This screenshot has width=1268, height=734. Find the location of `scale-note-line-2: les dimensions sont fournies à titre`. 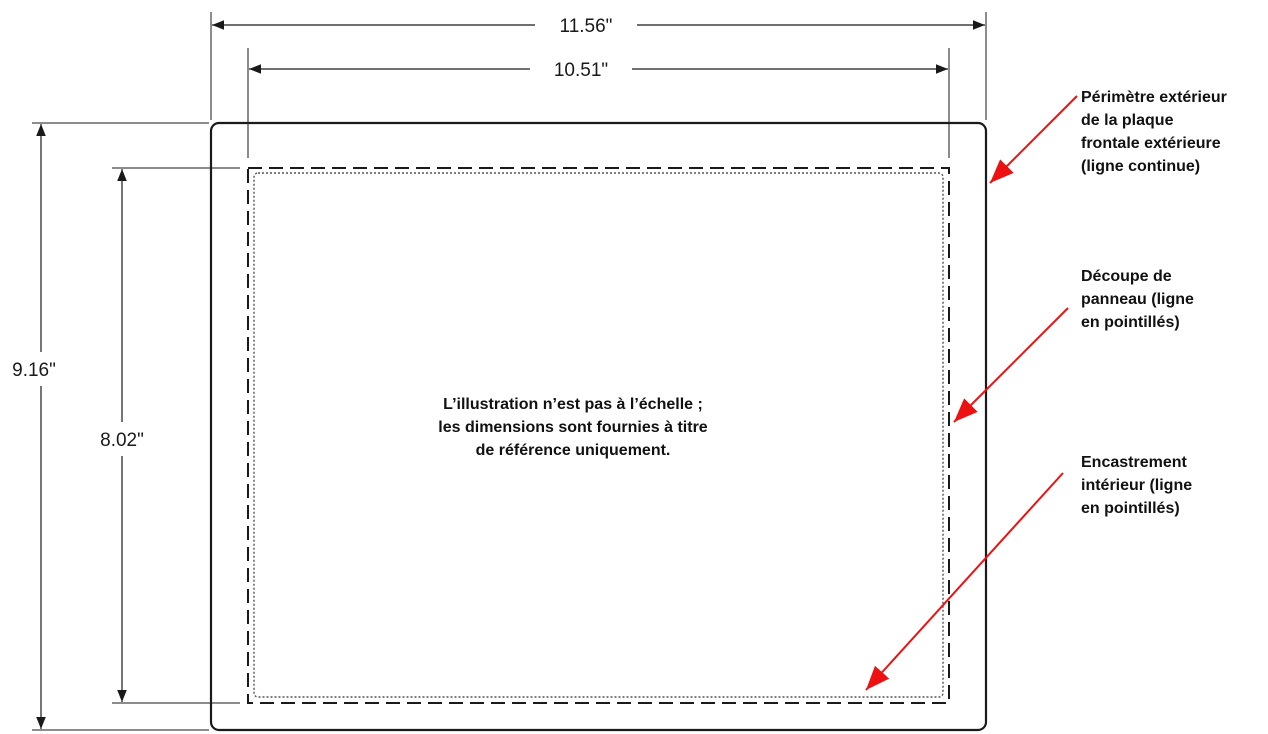

scale-note-line-2: les dimensions sont fournies à titre is located at coordinates (572, 427).